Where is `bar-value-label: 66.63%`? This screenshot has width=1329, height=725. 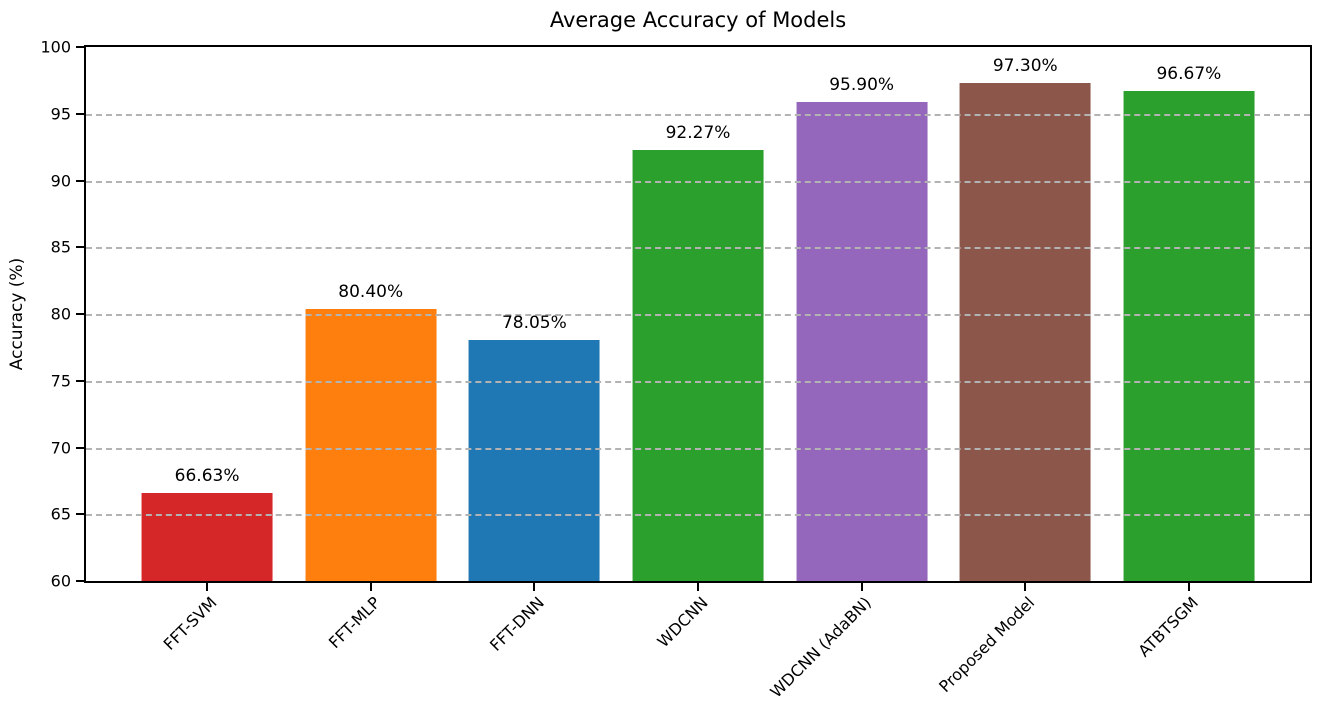 bar-value-label: 66.63% is located at coordinates (207, 475).